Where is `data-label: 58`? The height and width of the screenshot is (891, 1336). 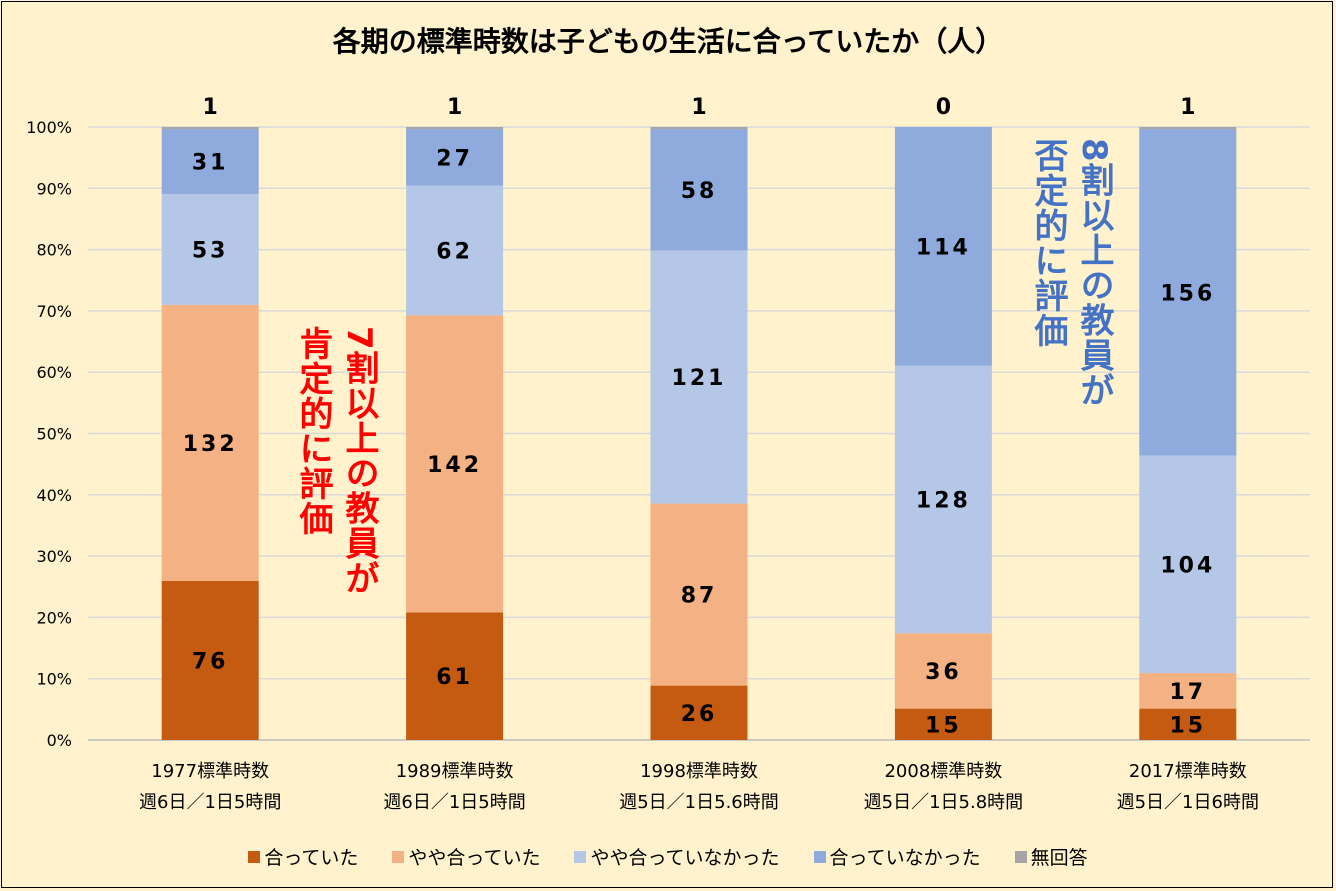 data-label: 58 is located at coordinates (699, 191).